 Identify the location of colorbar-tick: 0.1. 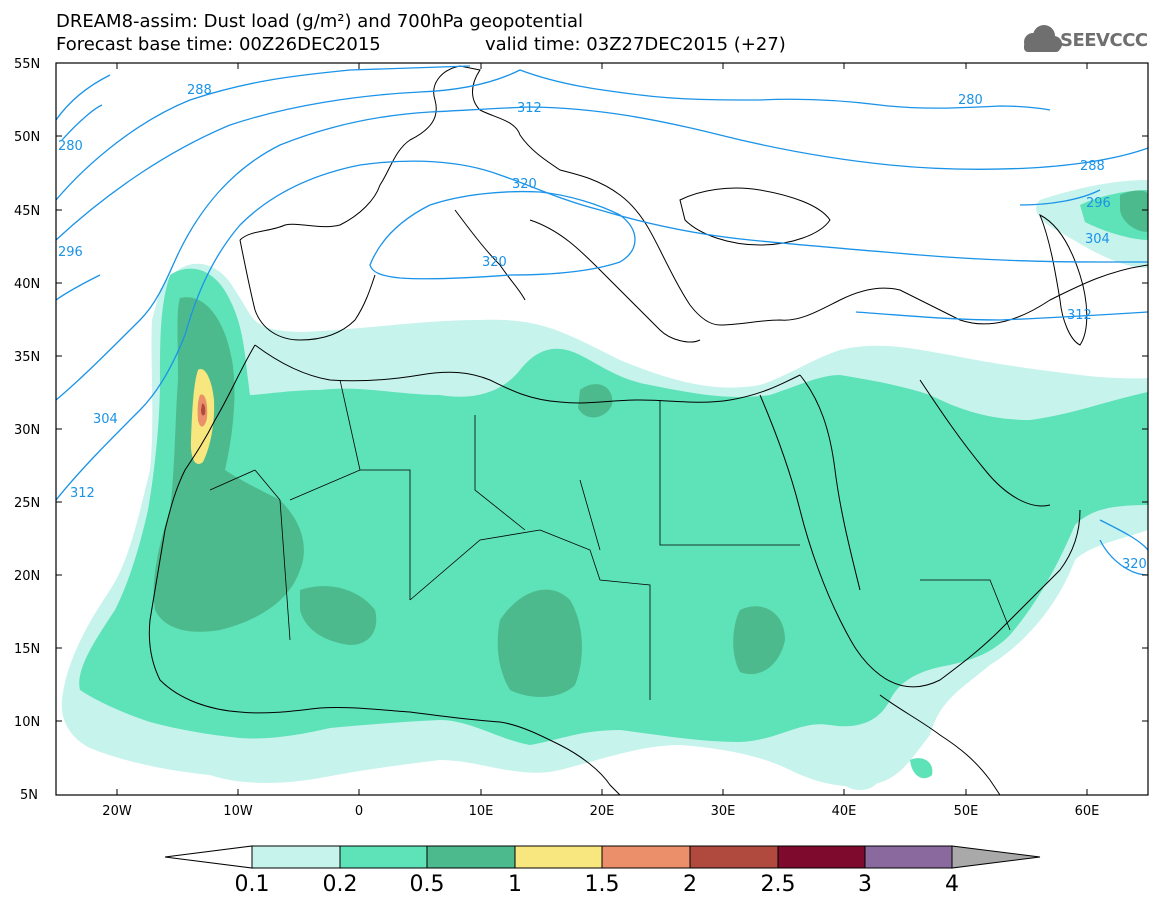
(252, 884).